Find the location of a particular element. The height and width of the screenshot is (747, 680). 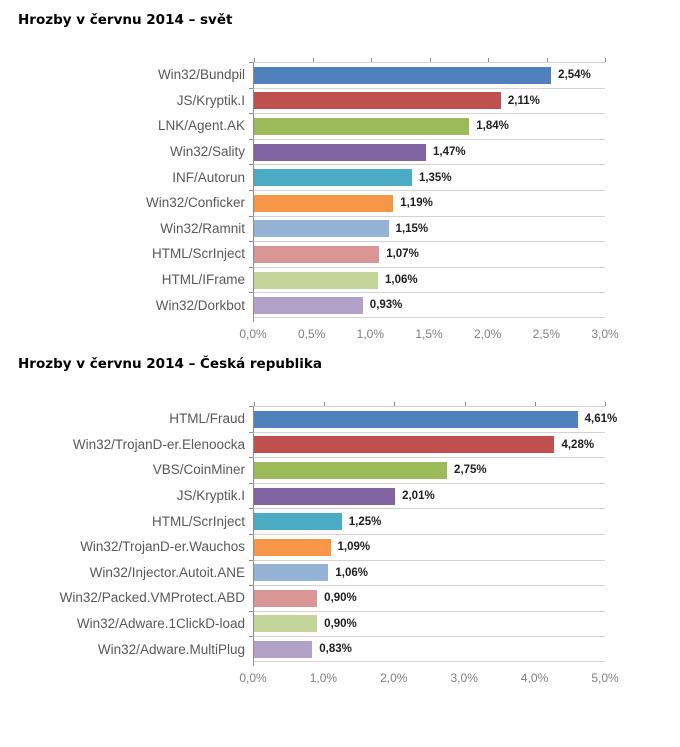

value-label: 1,35% is located at coordinates (435, 177).